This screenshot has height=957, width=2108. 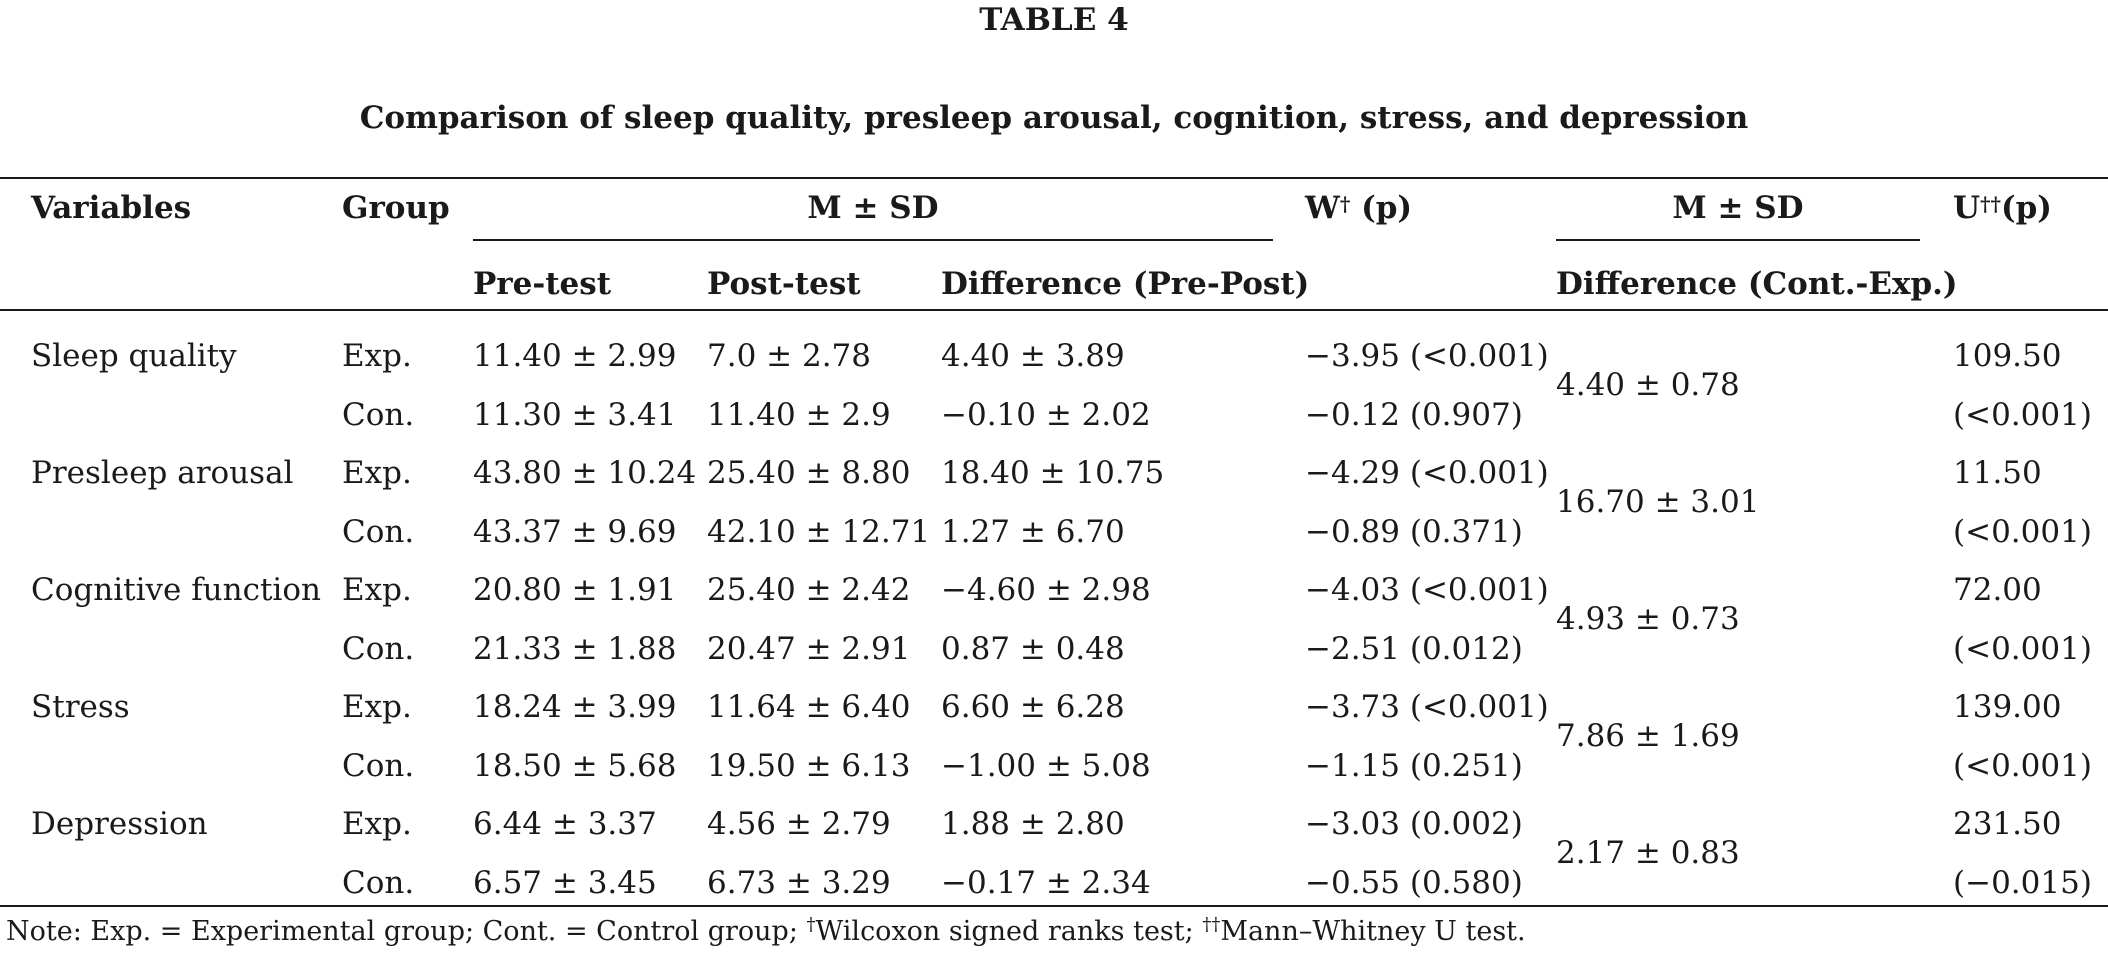 What do you see at coordinates (809, 765) in the screenshot?
I see `row-con-post: 19.50 ± 6.13` at bounding box center [809, 765].